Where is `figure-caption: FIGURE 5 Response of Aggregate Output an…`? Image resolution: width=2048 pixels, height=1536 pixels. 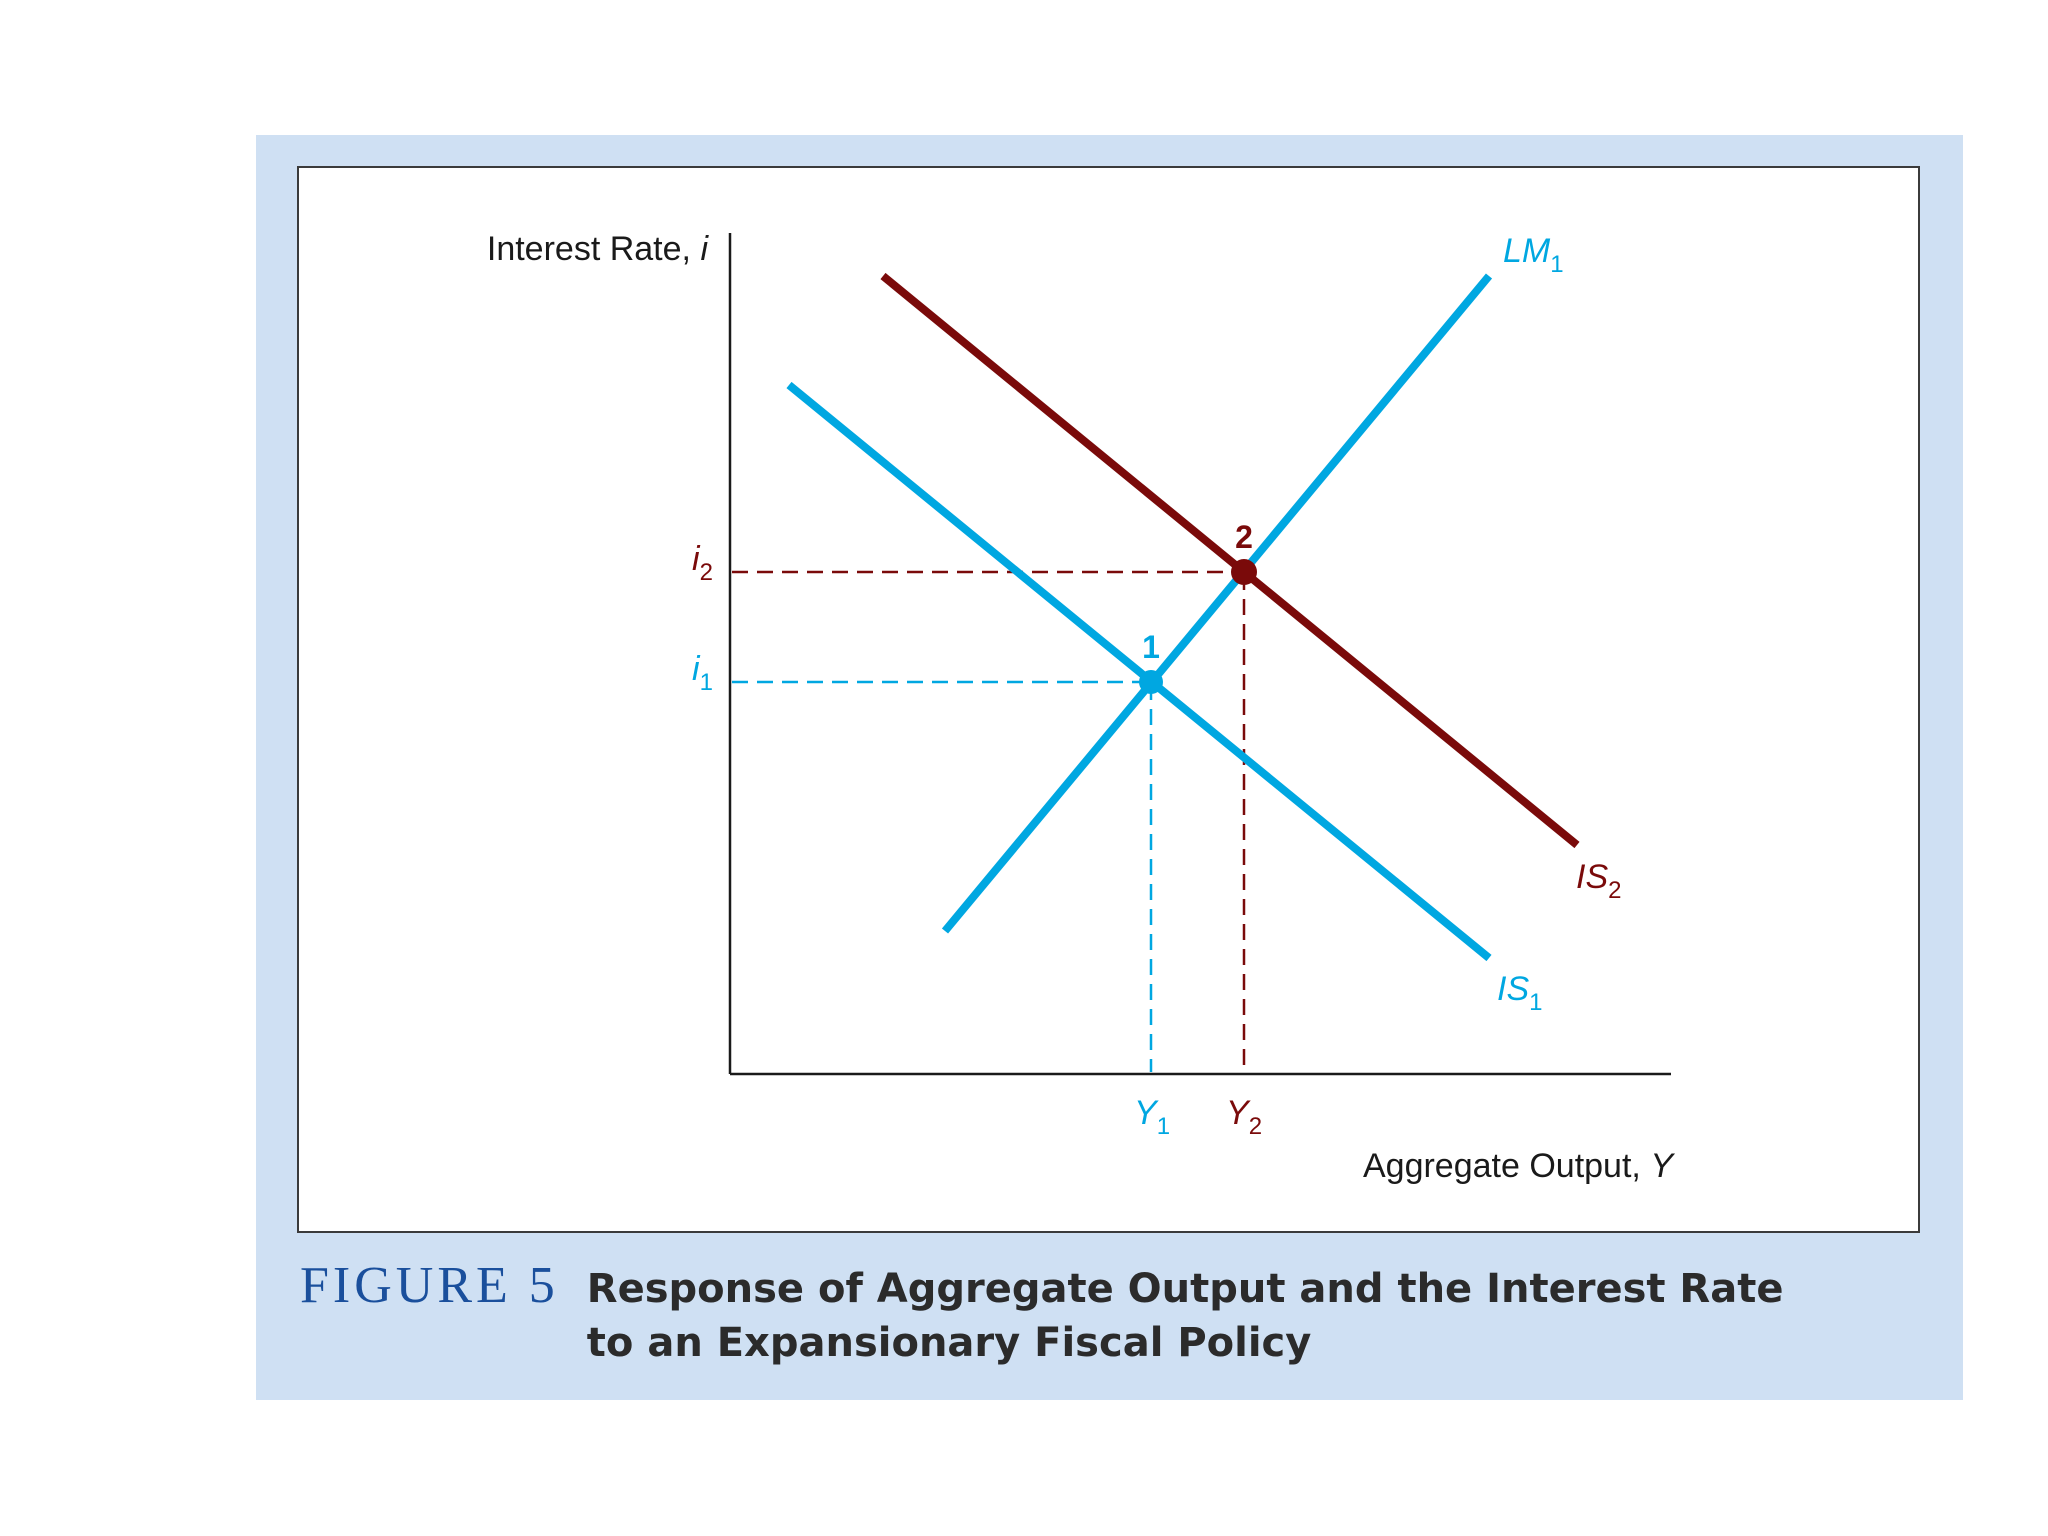 figure-caption: FIGURE 5 Response of Aggregate Output an… is located at coordinates (1120, 1314).